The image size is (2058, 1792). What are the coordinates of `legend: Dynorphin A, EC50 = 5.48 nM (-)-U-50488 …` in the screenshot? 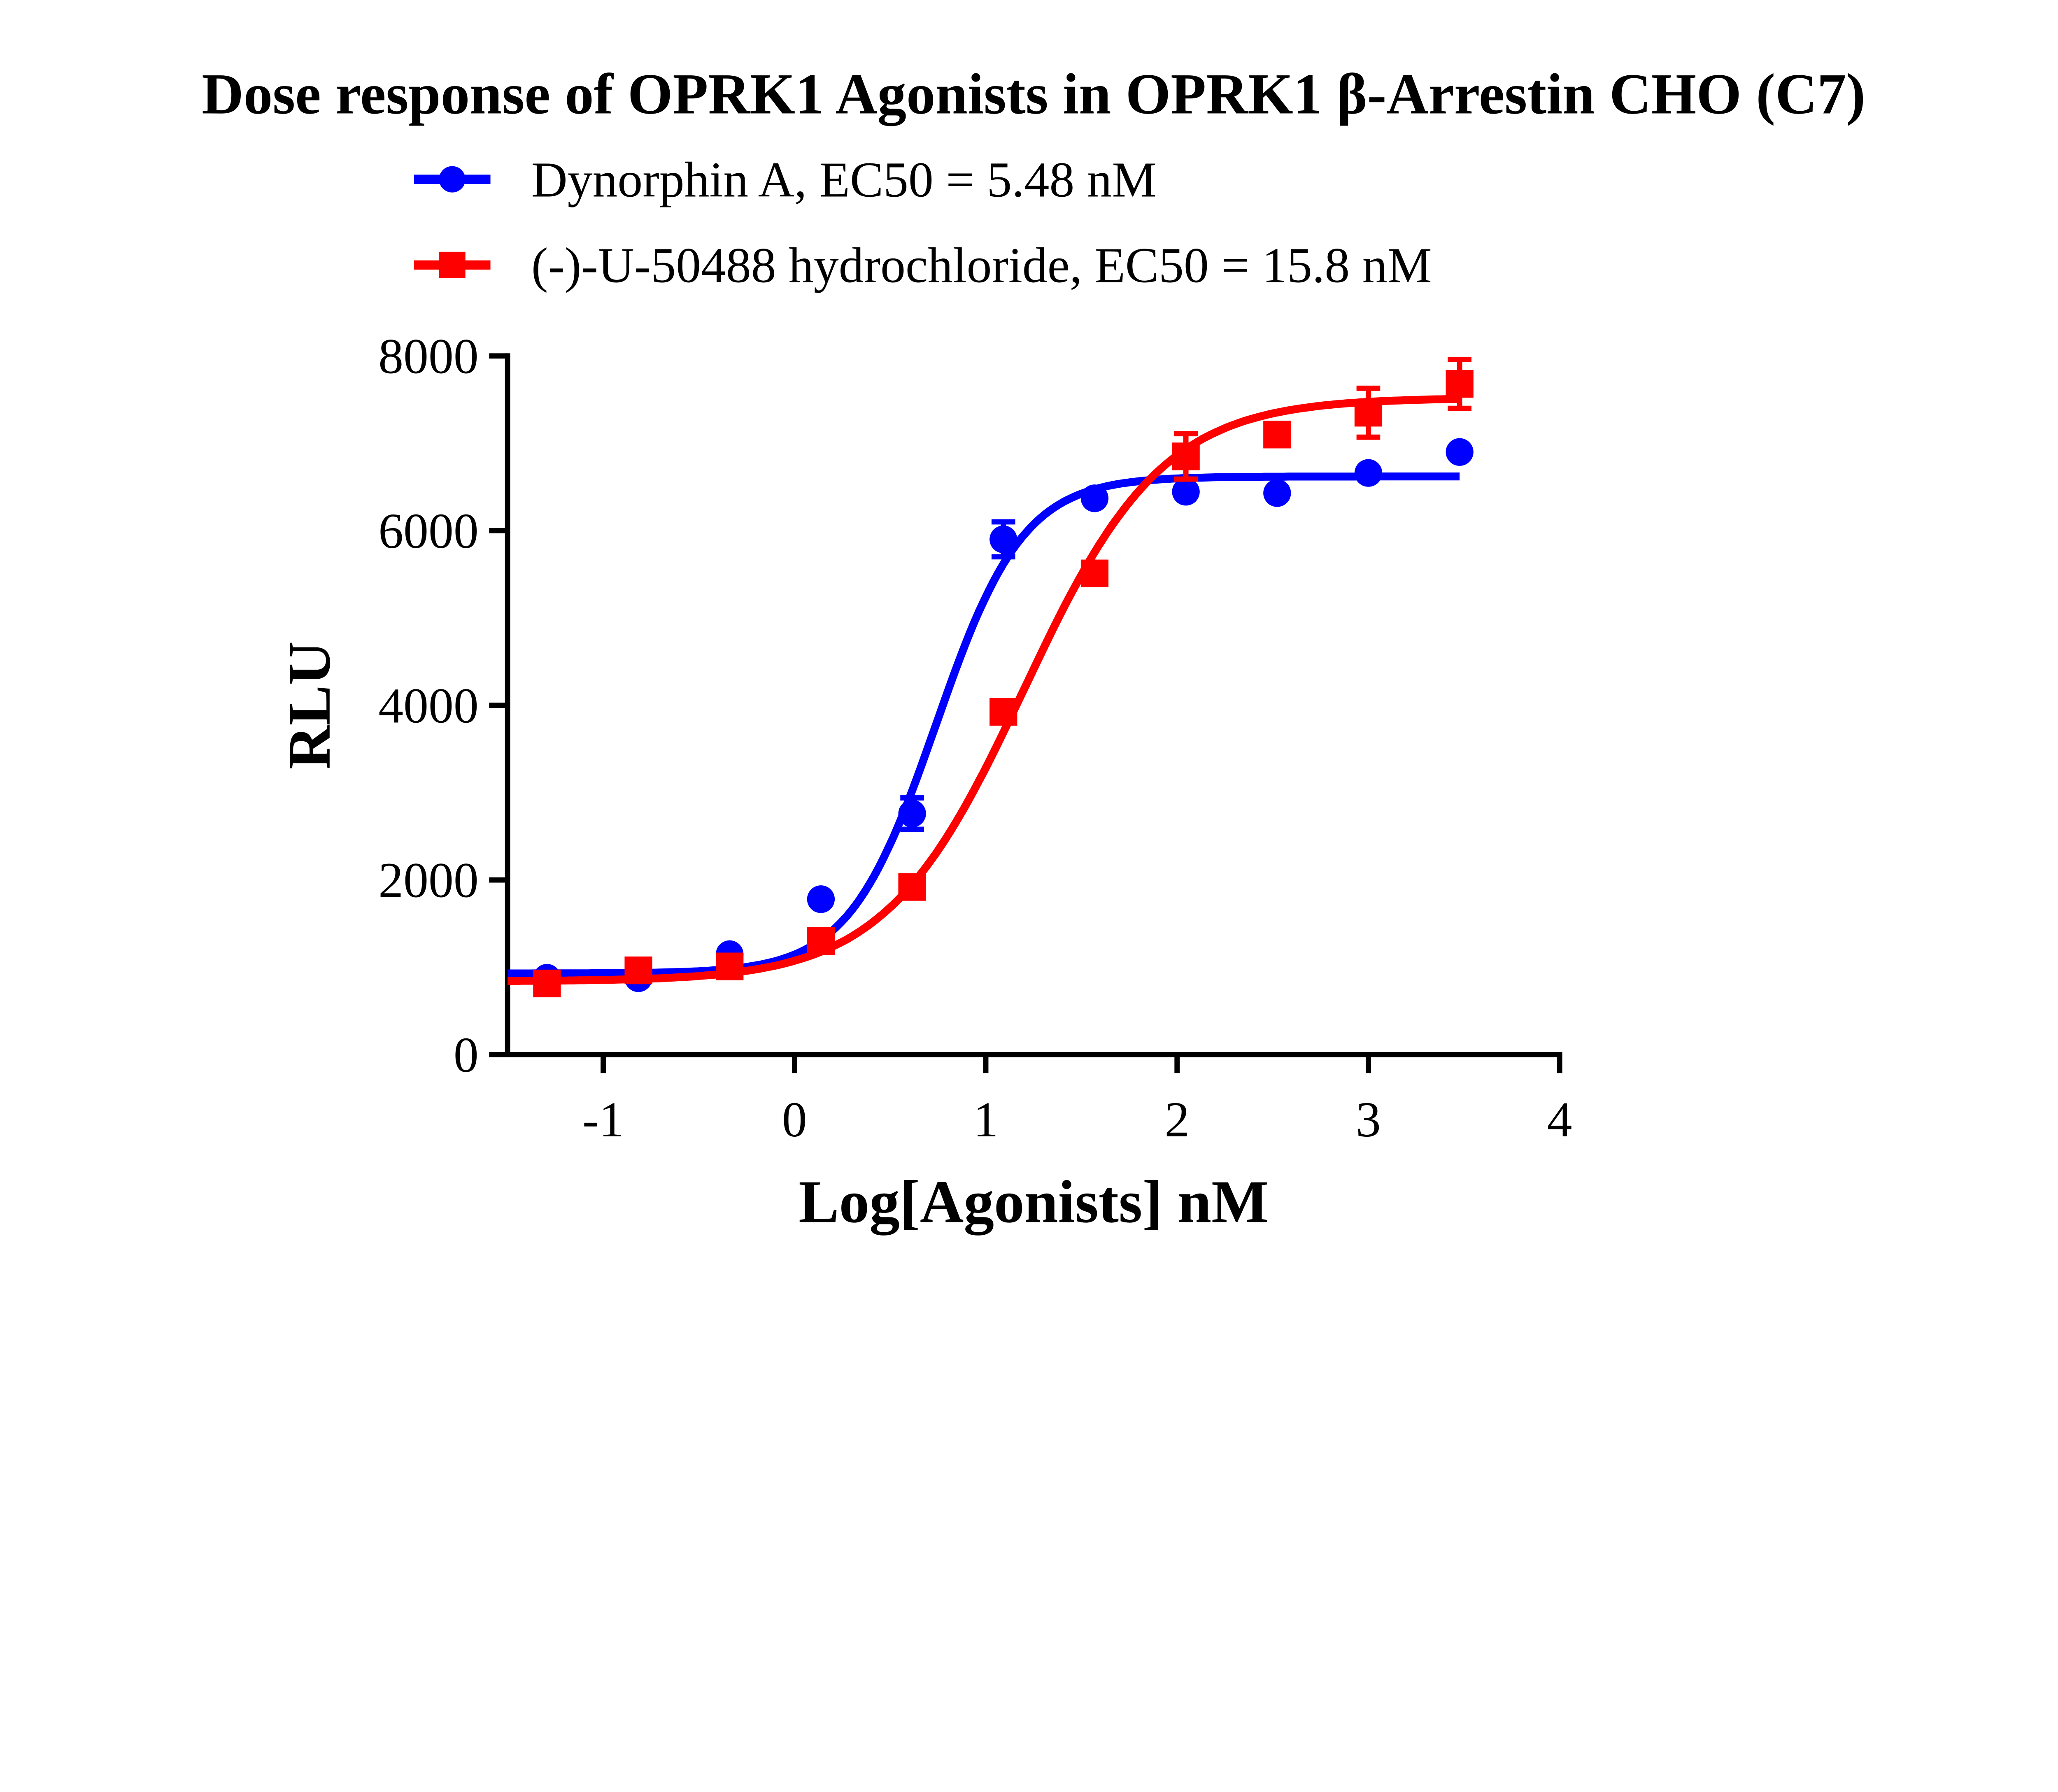 It's located at (923, 222).